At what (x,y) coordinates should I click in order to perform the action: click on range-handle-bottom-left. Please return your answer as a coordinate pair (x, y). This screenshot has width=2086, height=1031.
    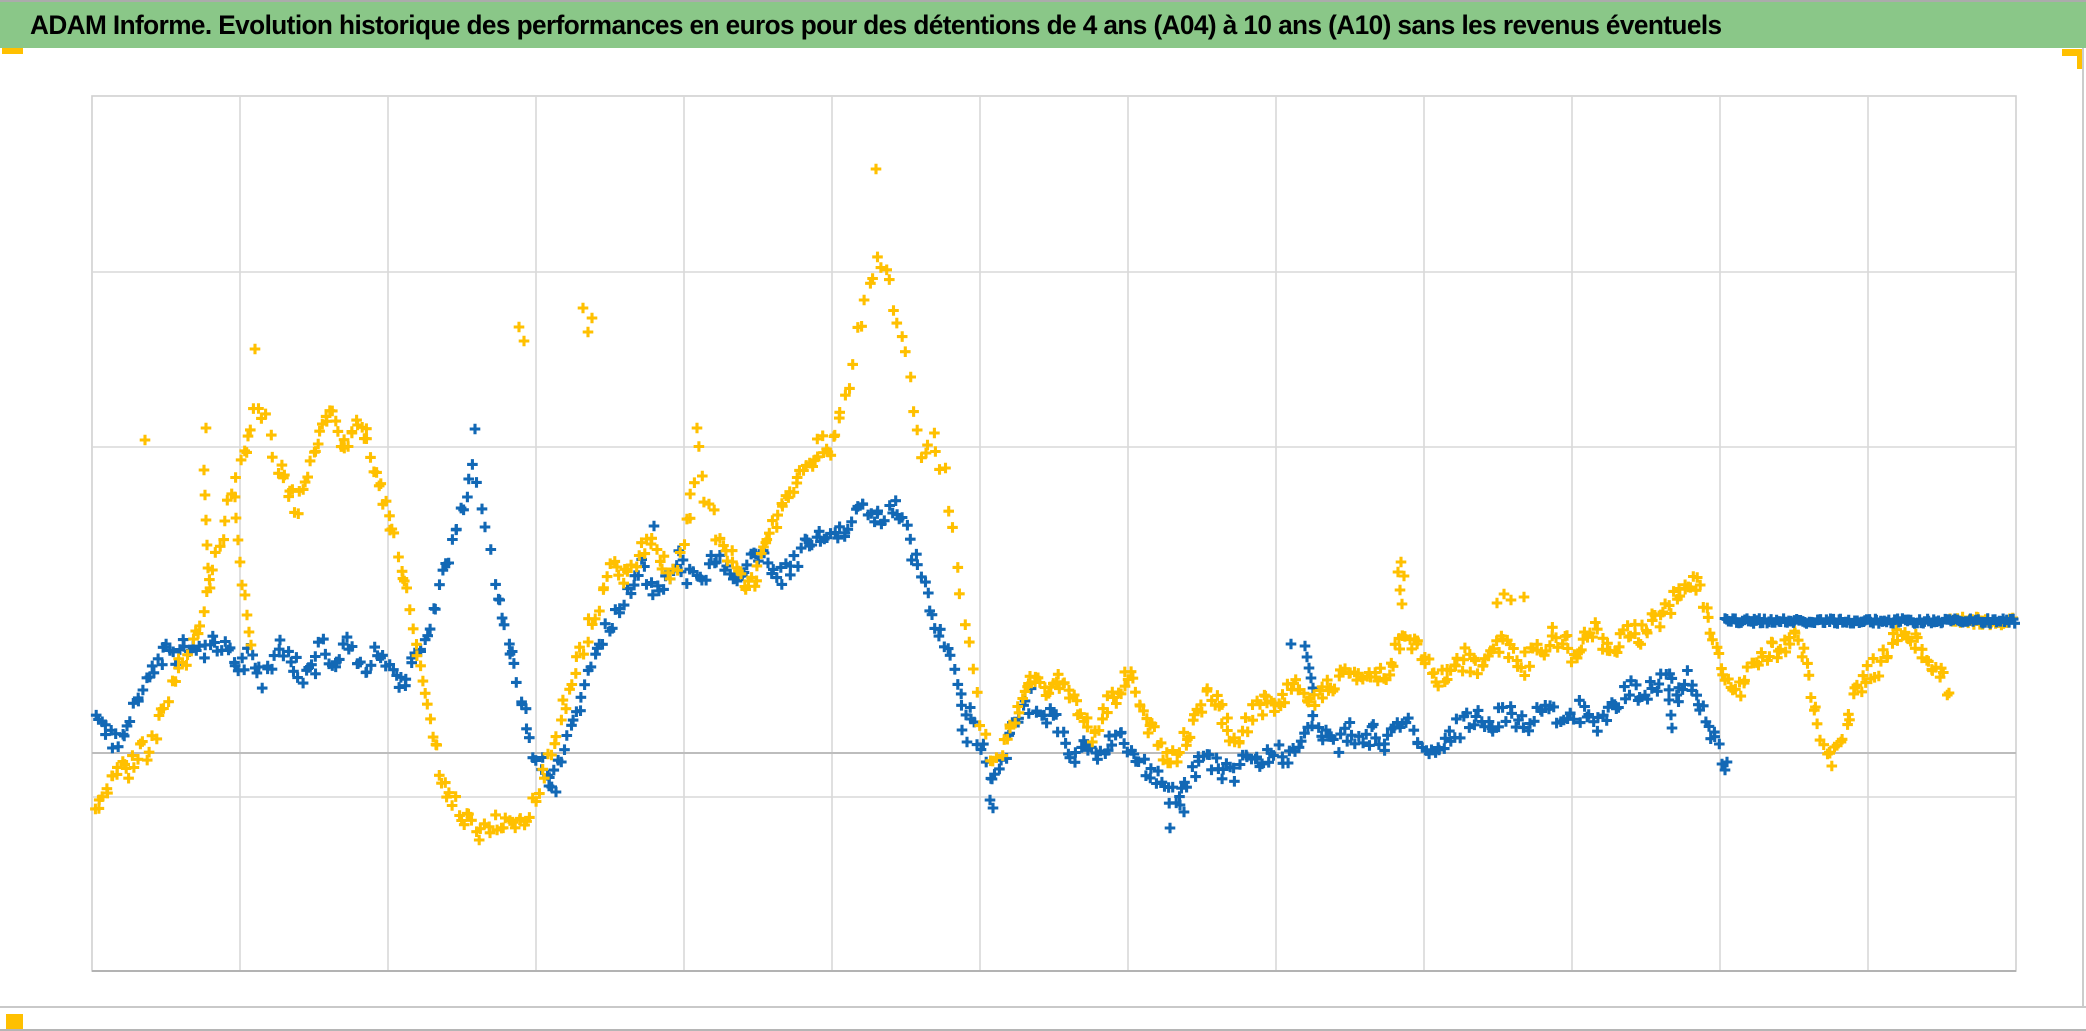
    Looking at the image, I should click on (14, 1022).